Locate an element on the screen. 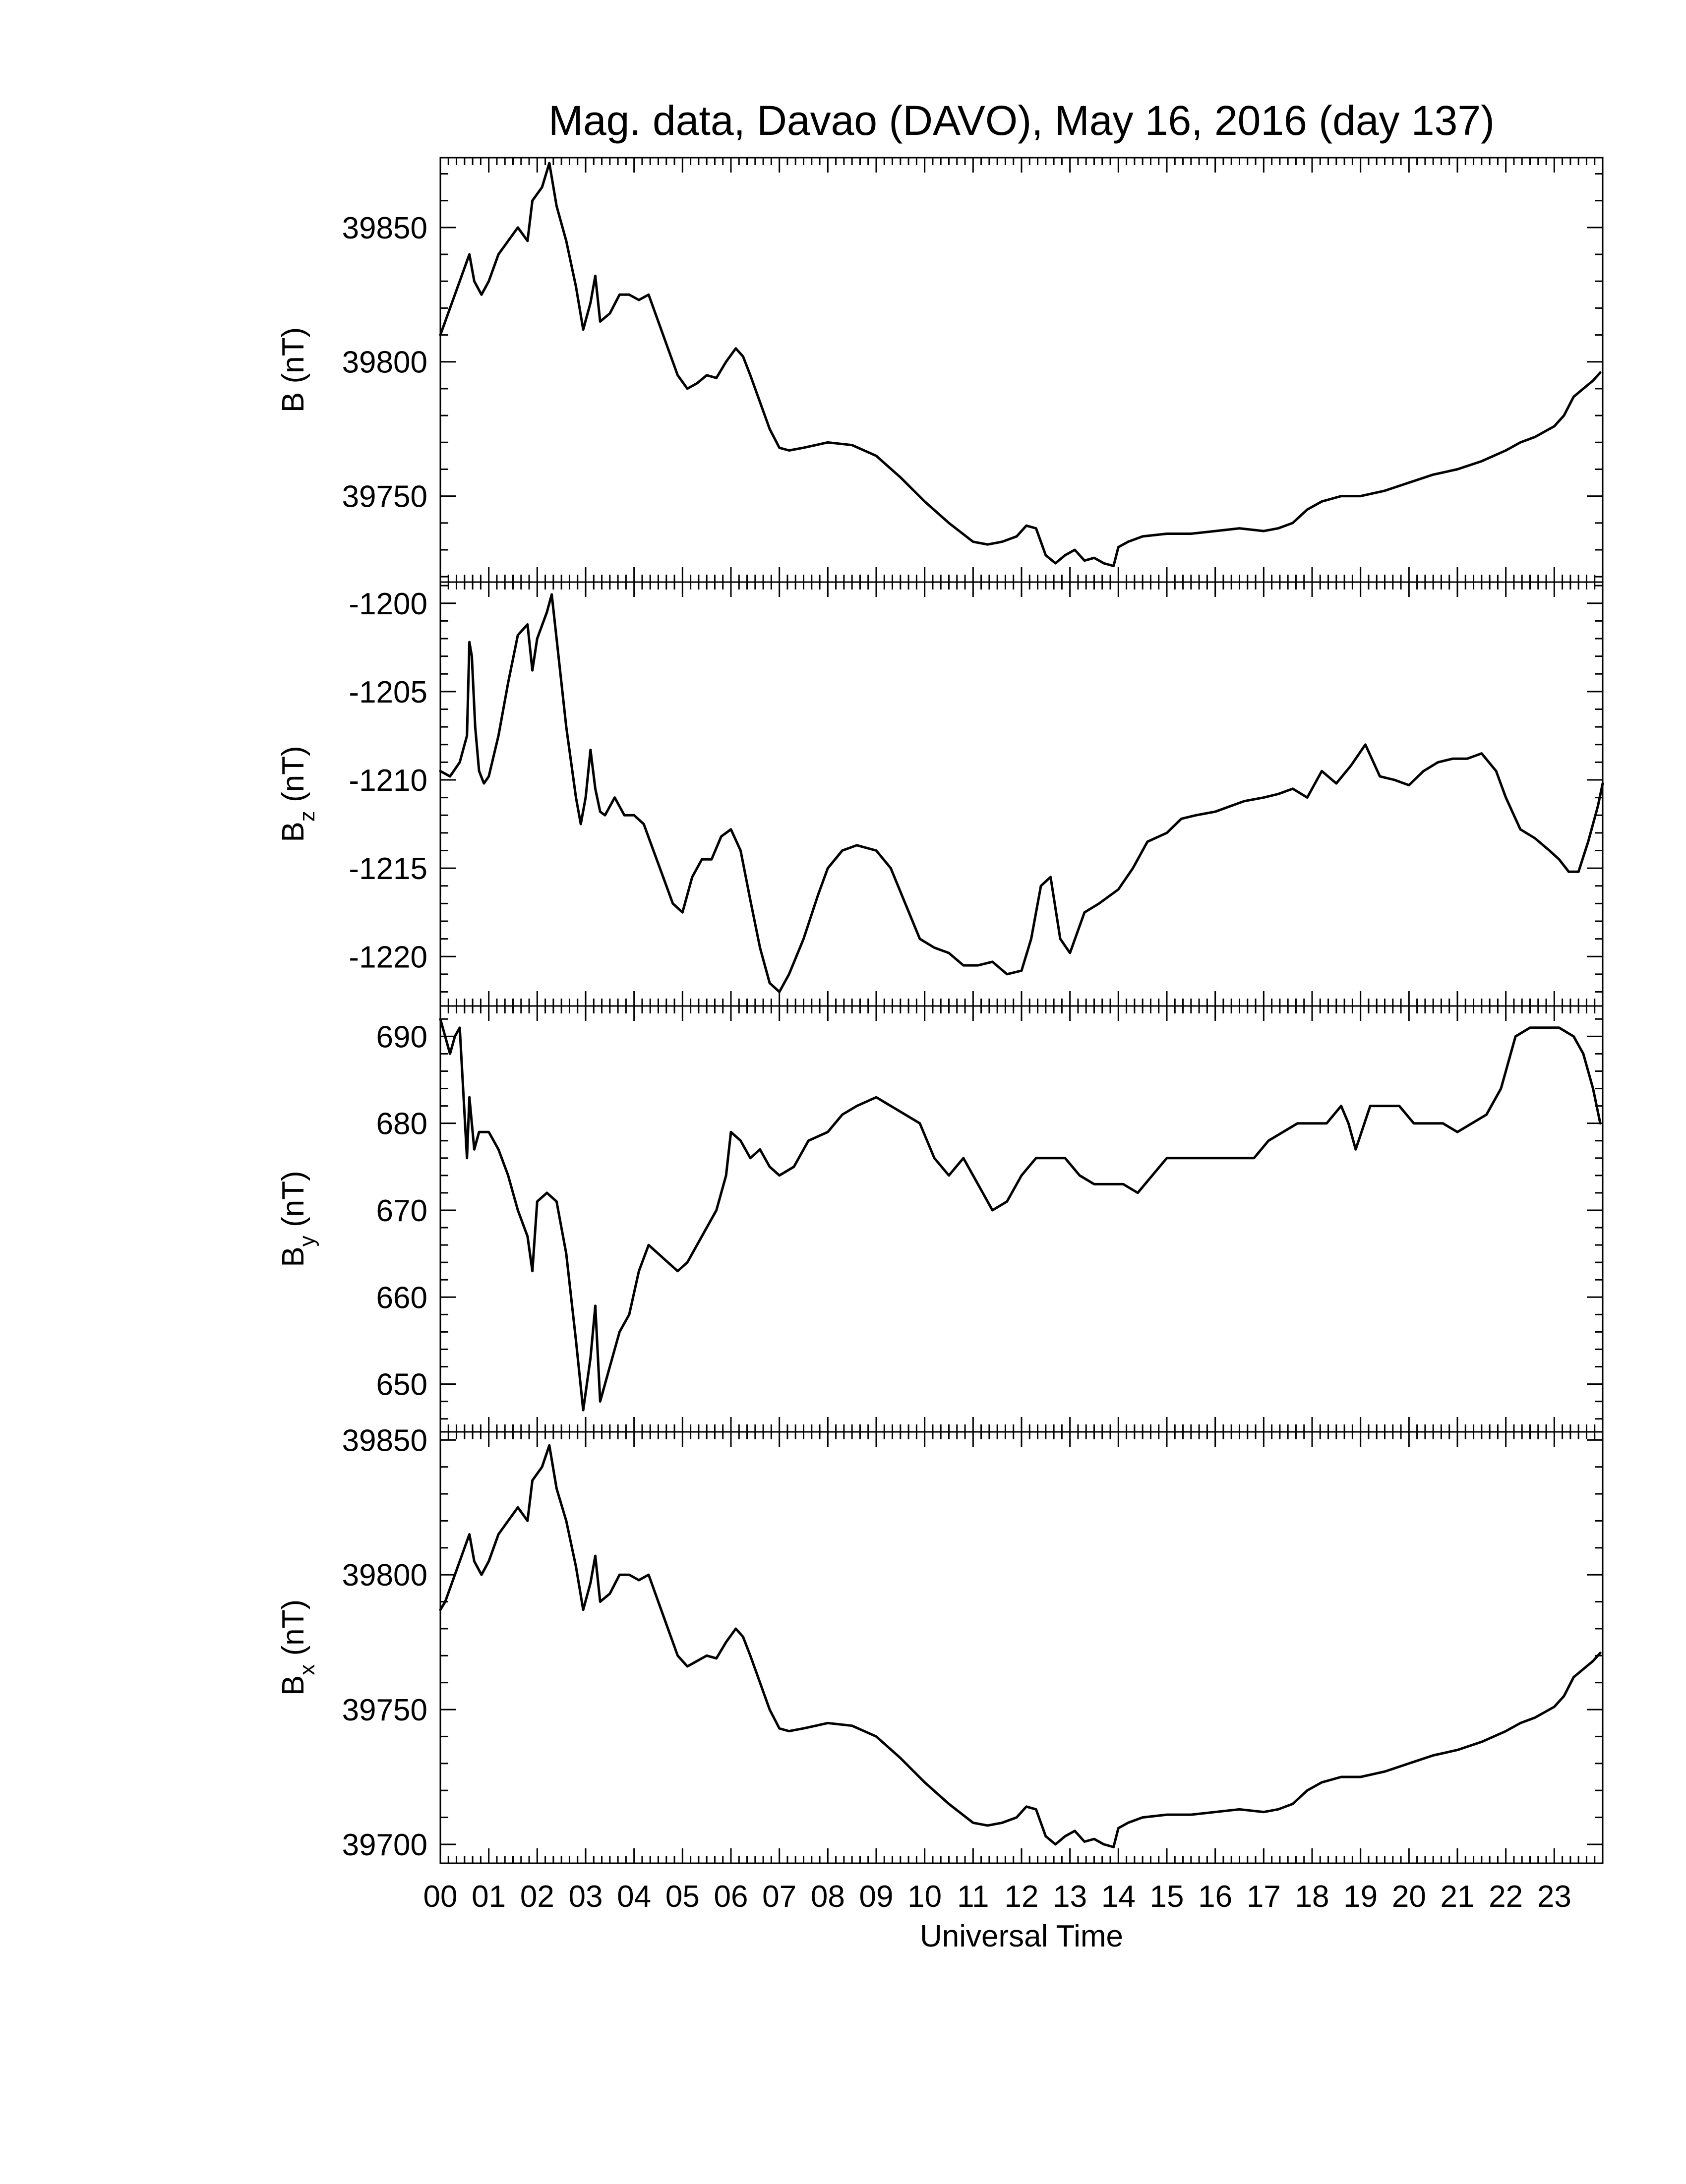  x-tick-label: 20 is located at coordinates (1409, 1897).